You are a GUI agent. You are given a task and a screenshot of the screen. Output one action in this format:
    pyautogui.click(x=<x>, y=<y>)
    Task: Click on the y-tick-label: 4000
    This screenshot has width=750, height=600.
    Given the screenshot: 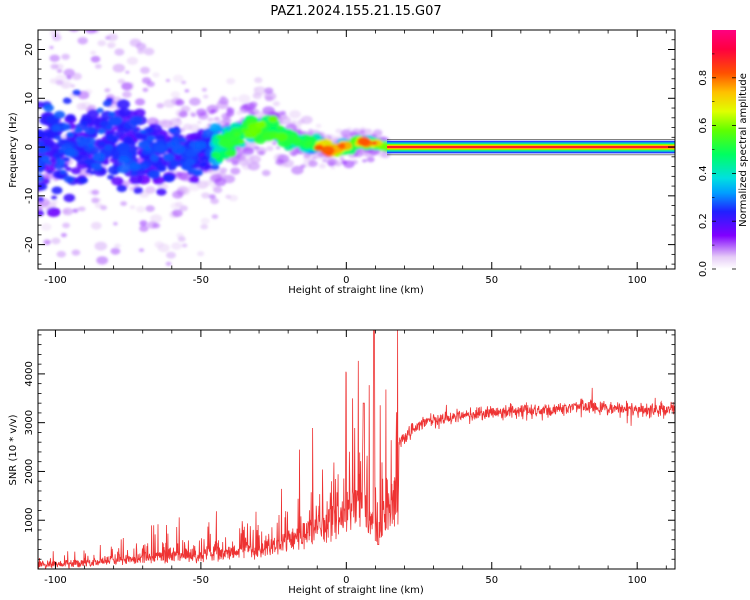 What is the action you would take?
    pyautogui.click(x=29, y=373)
    